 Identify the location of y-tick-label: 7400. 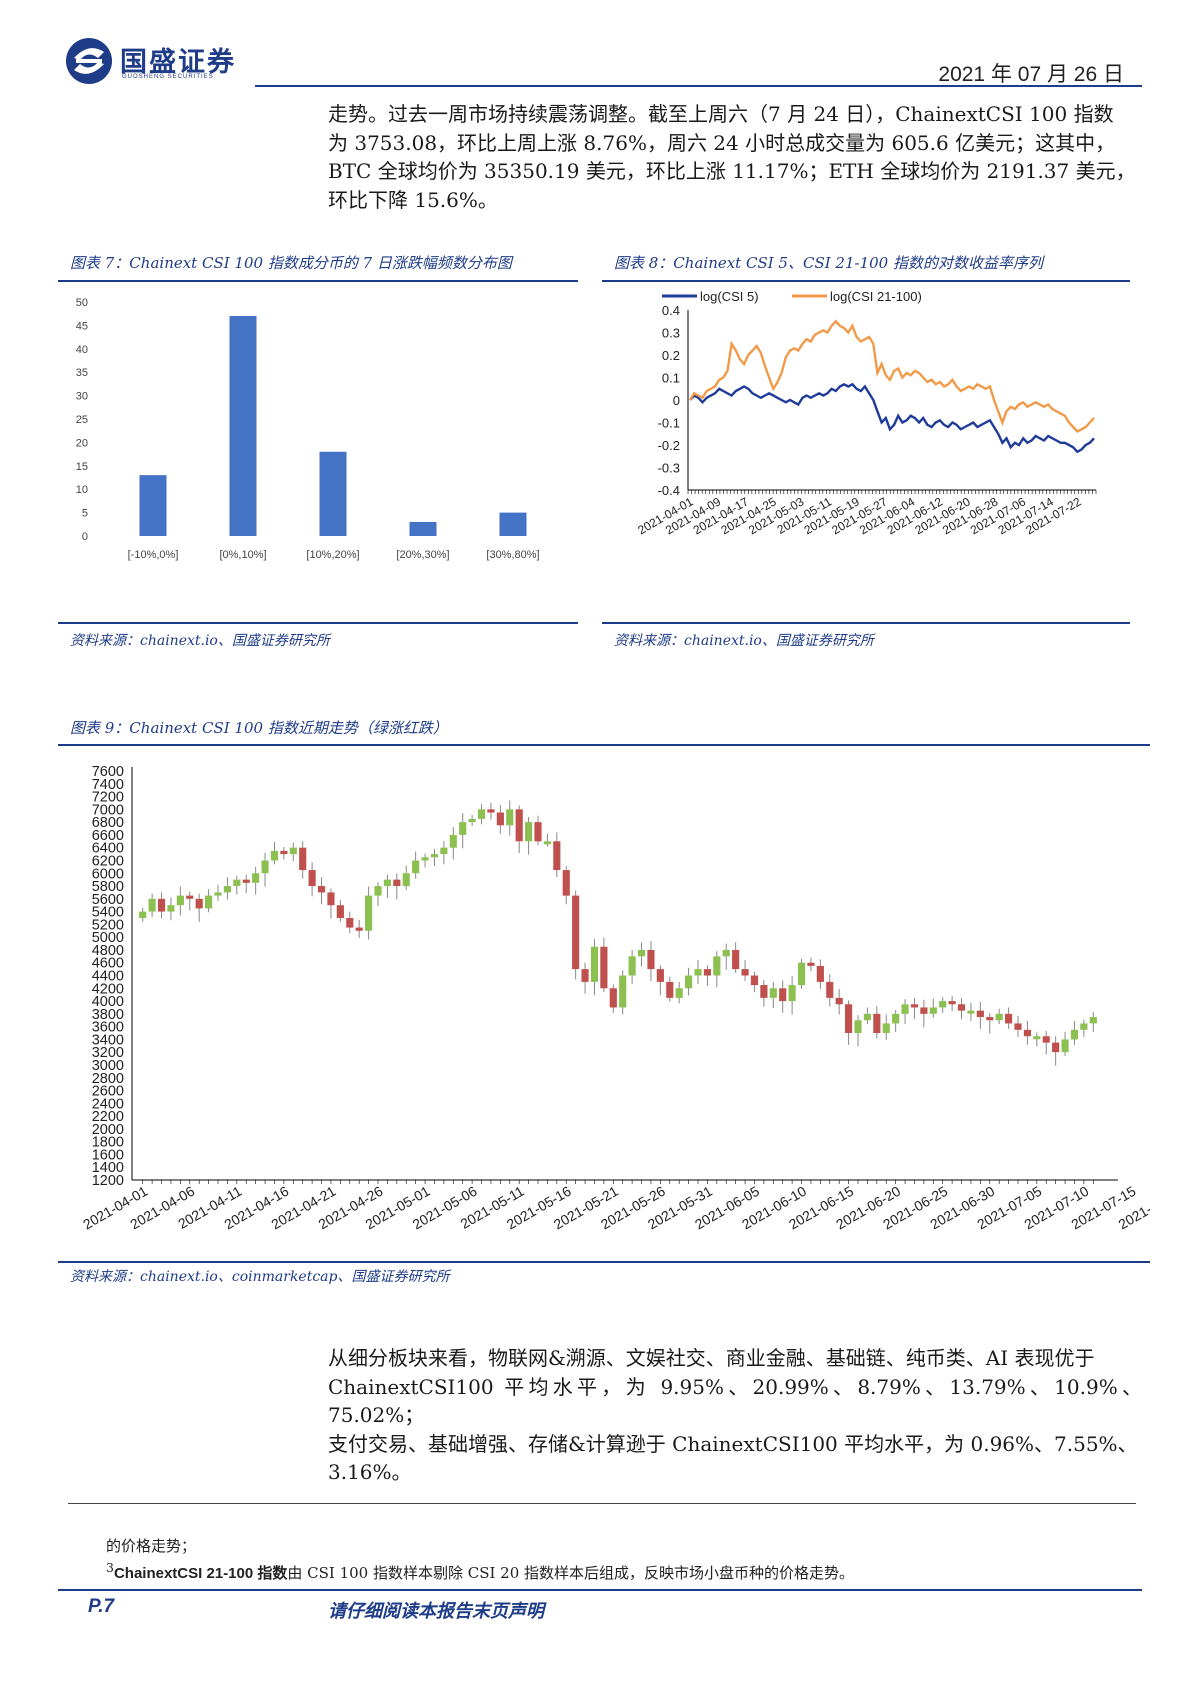
(108, 785).